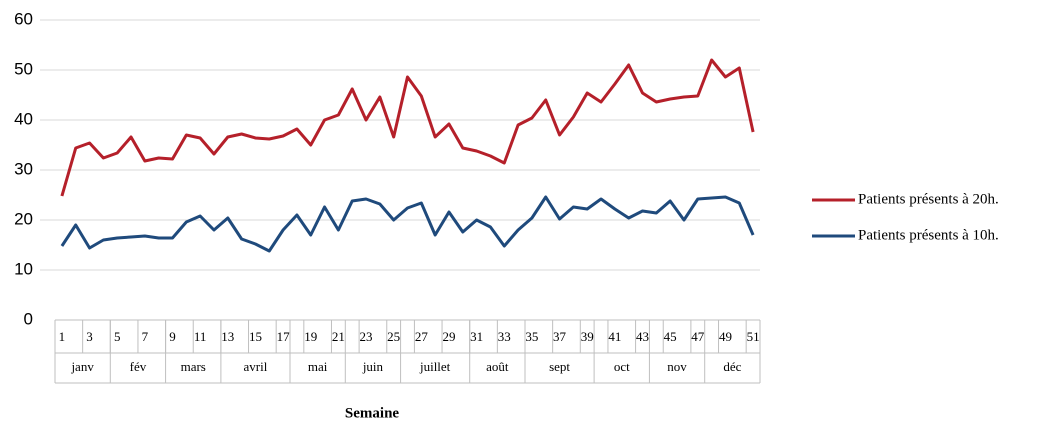 The width and height of the screenshot is (1063, 426). What do you see at coordinates (23, 168) in the screenshot?
I see `y-tick-label: 30` at bounding box center [23, 168].